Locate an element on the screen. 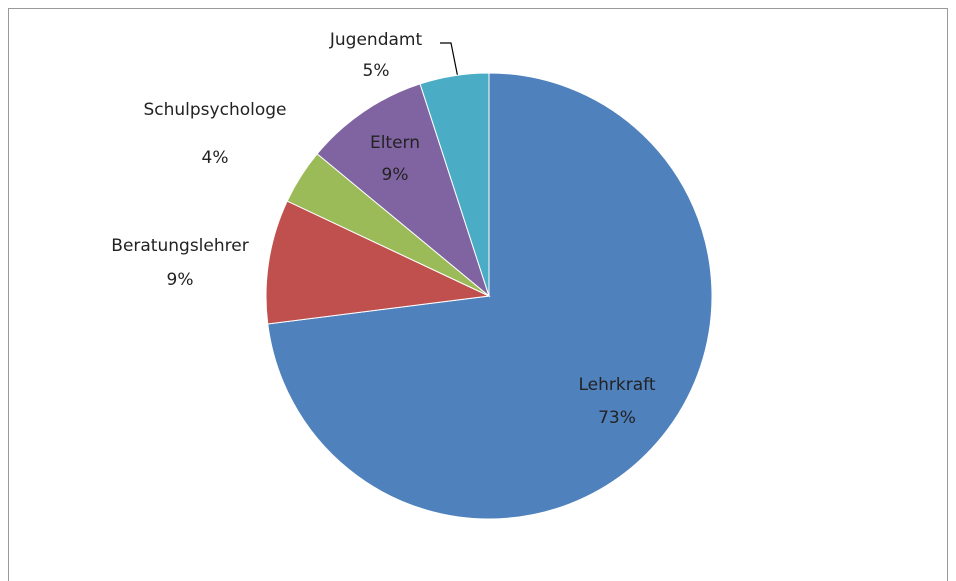 Image resolution: width=956 pixels, height=581 pixels. slice-label: Eltern is located at coordinates (395, 143).